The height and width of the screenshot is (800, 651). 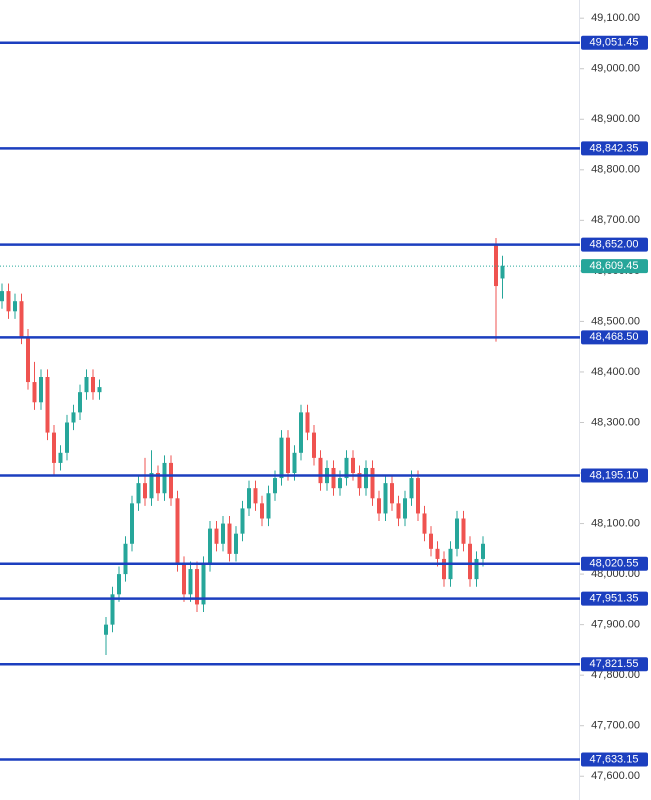 What do you see at coordinates (615, 675) in the screenshot?
I see `y-tick-label: 47,800.00` at bounding box center [615, 675].